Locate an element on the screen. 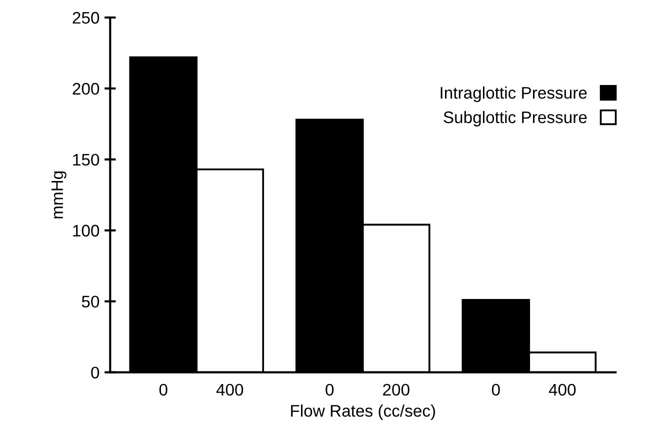  y-axis-title: mmHg is located at coordinates (58, 194).